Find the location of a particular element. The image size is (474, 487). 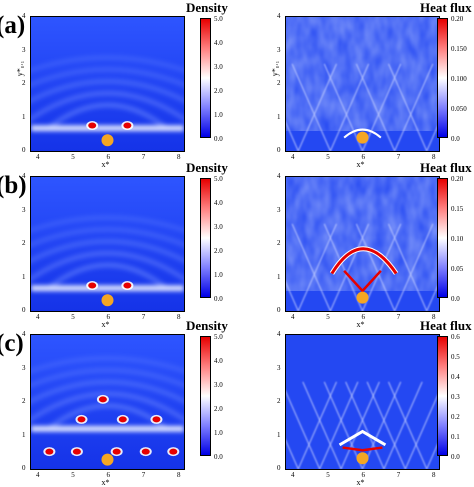

colorbar-tick-label: 0.150 is located at coordinates (459, 49).